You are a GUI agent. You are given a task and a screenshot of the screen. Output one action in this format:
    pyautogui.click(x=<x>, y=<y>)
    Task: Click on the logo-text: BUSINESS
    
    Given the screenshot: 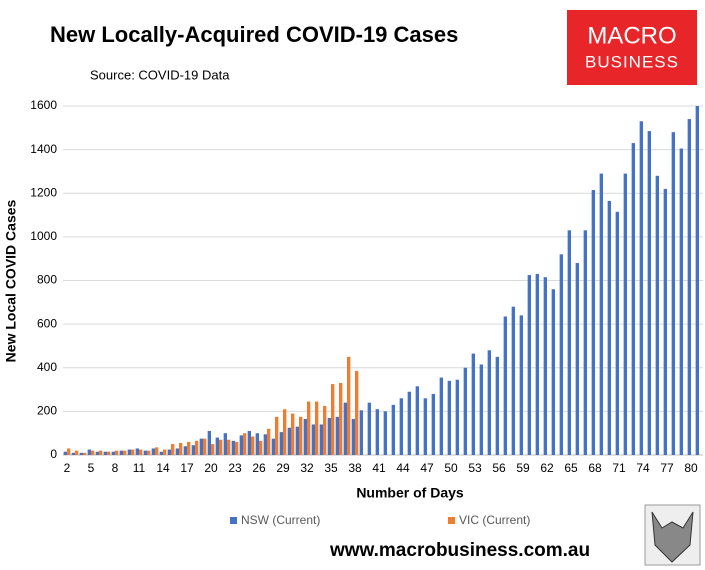 What is the action you would take?
    pyautogui.click(x=632, y=61)
    